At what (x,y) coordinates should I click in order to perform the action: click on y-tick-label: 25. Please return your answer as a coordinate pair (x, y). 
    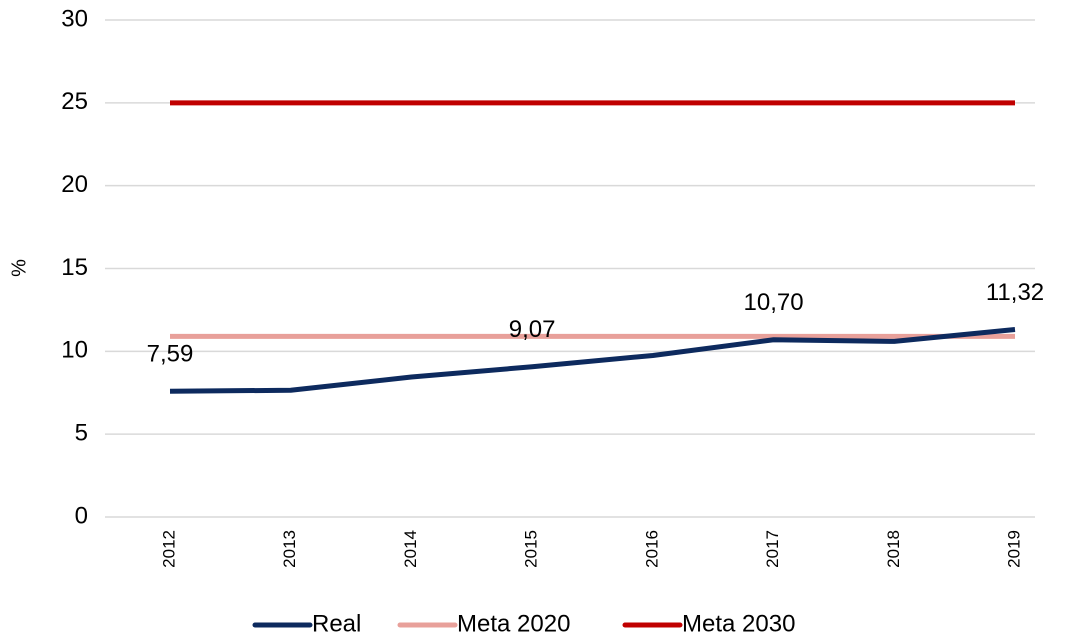
    Looking at the image, I should click on (74, 101).